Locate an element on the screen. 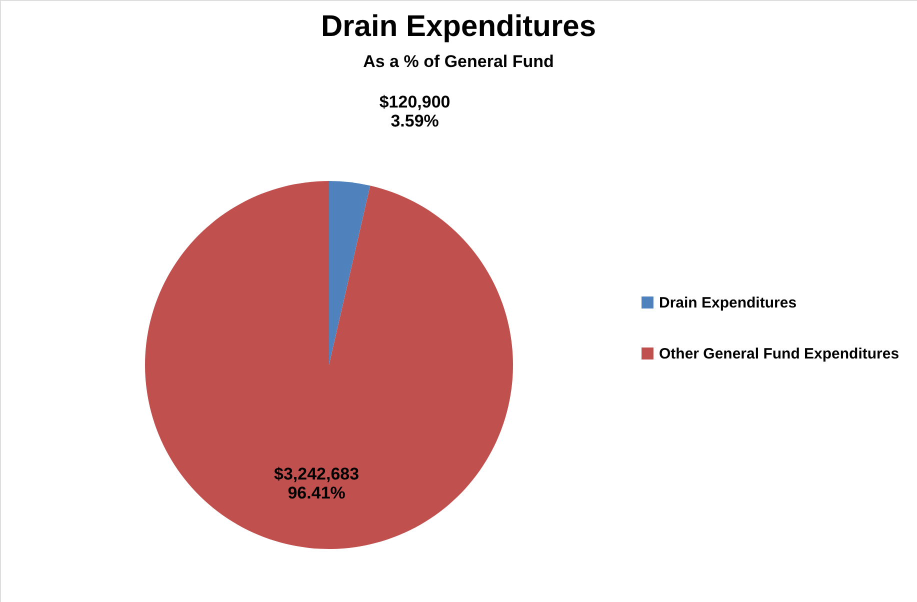  legend-label: Other General Fund Expenditures is located at coordinates (779, 354).